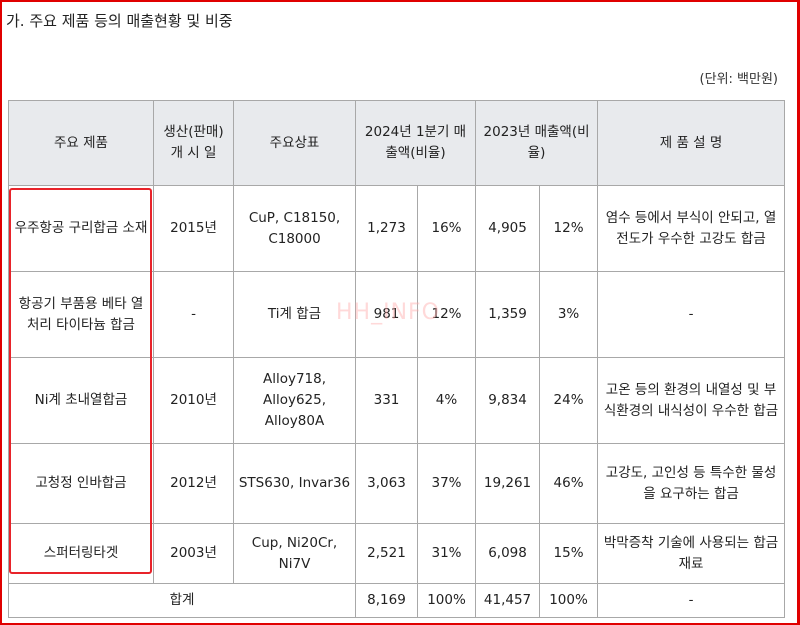 This screenshot has height=625, width=800. Describe the element at coordinates (294, 143) in the screenshot. I see `header-brand: 주요상표` at that location.